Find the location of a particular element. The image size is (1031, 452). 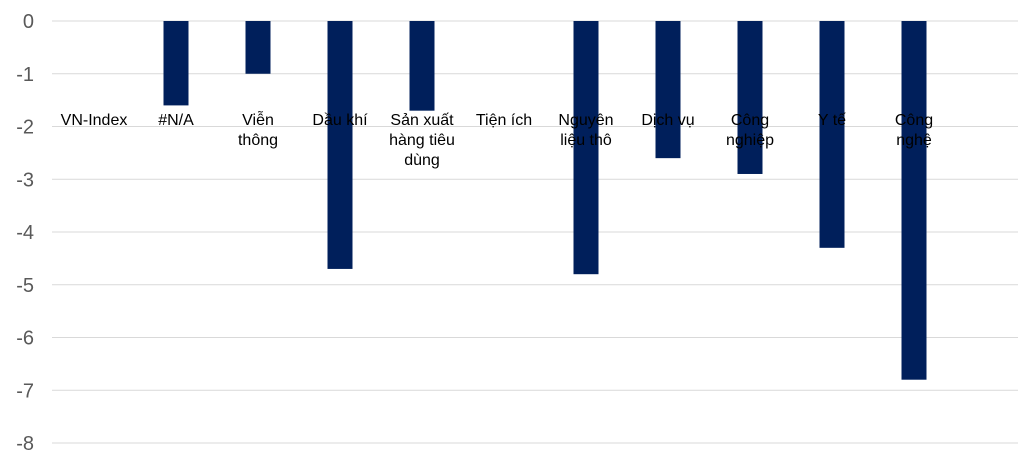

category-label: #N/A is located at coordinates (176, 120).